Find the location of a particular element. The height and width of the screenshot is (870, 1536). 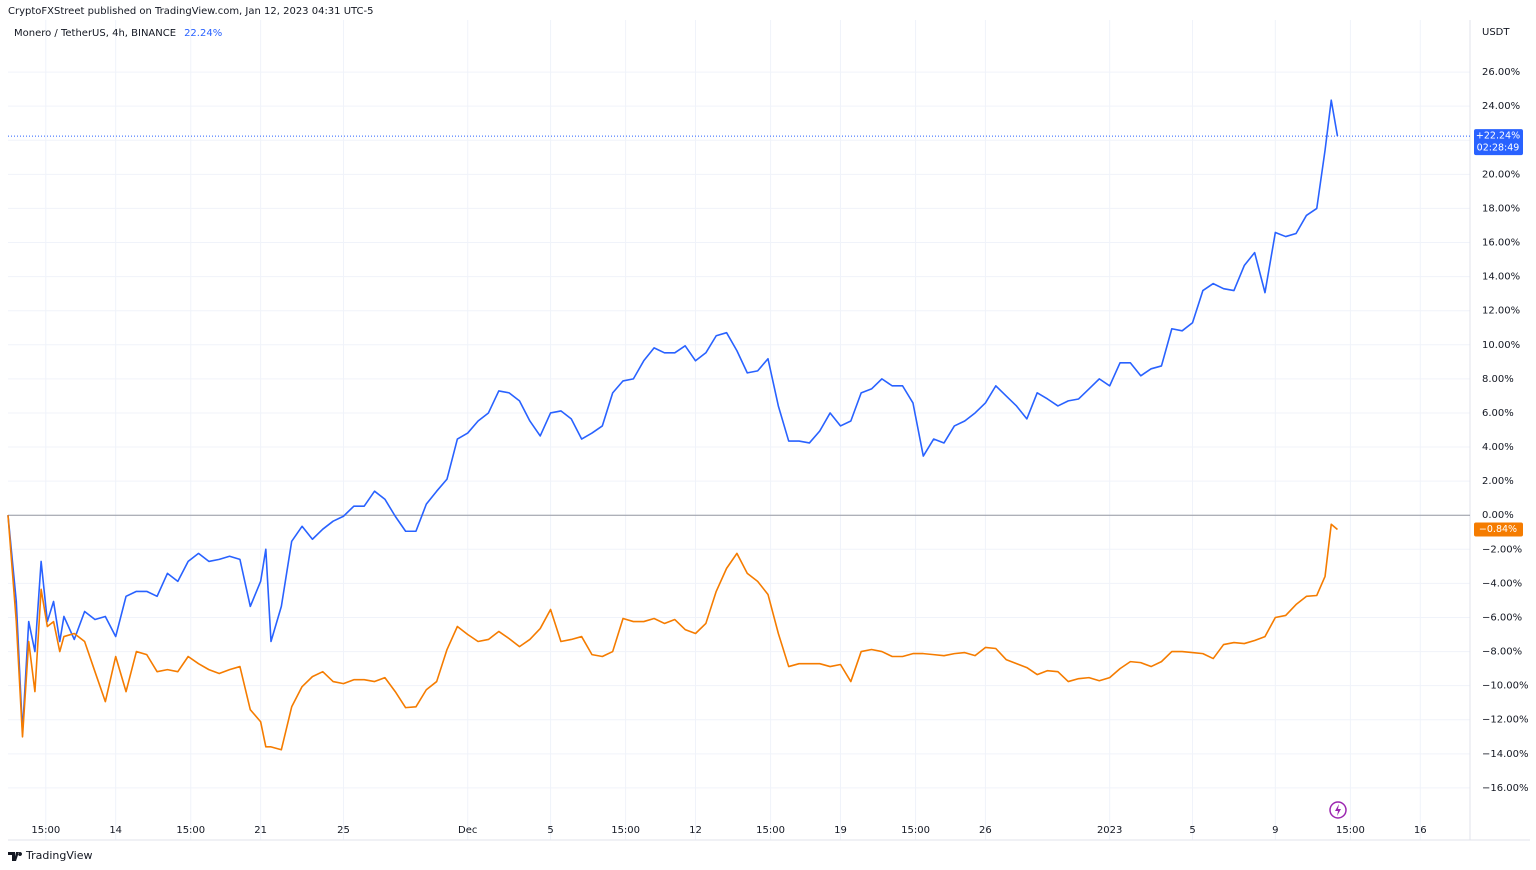

x-tick-label: 14 is located at coordinates (115, 830).